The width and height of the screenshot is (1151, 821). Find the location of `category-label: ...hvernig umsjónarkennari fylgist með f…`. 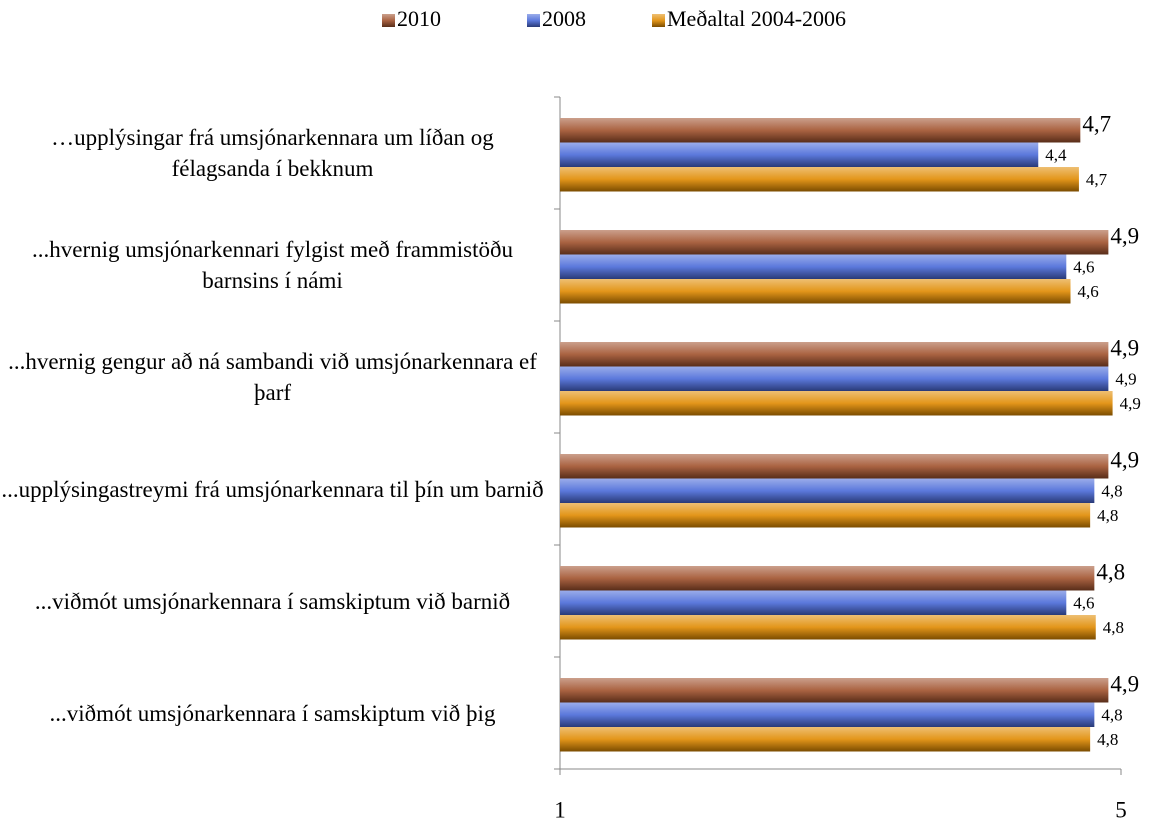

category-label: ...hvernig umsjónarkennari fylgist með f… is located at coordinates (272, 265).